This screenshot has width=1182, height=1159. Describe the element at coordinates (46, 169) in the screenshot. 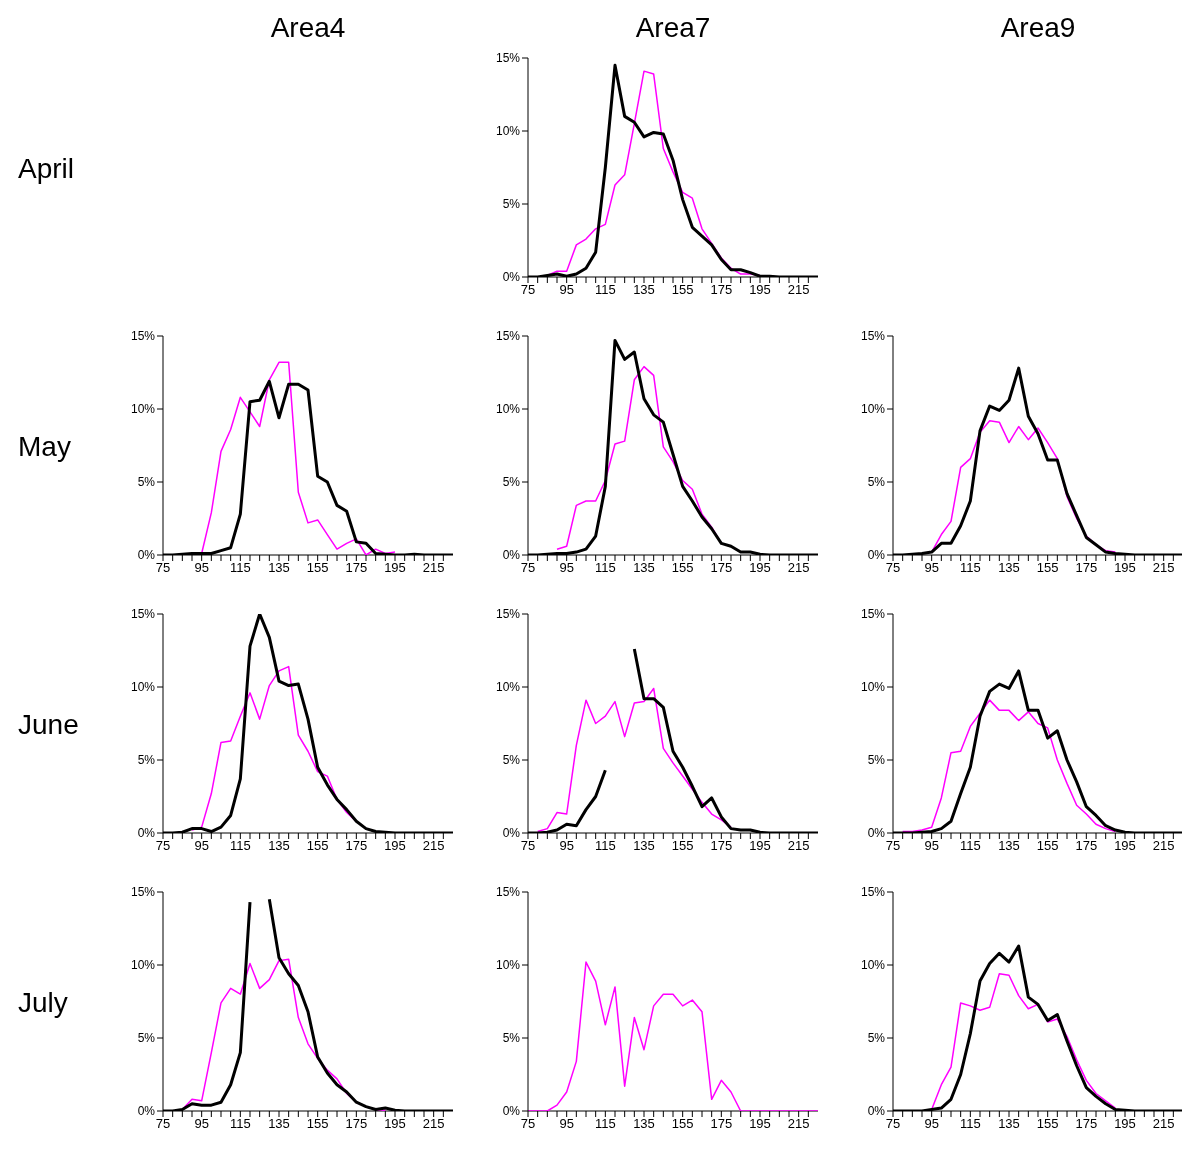

I see `y-axis-title: April` at that location.